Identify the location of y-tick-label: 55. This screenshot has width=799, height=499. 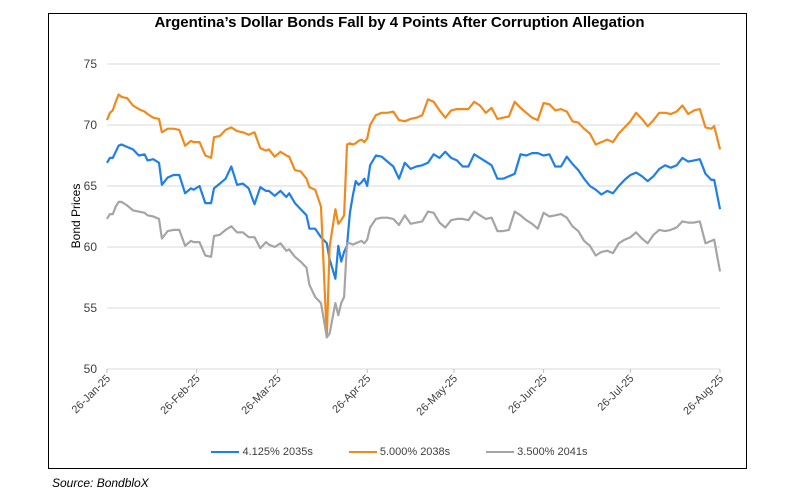
(91, 308).